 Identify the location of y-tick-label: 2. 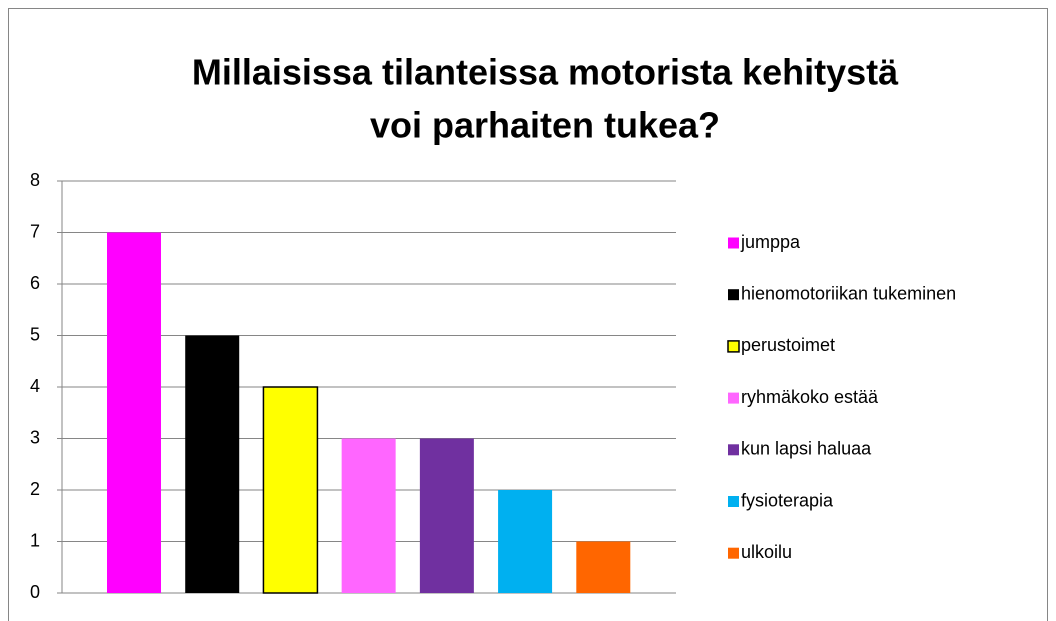
(35, 489).